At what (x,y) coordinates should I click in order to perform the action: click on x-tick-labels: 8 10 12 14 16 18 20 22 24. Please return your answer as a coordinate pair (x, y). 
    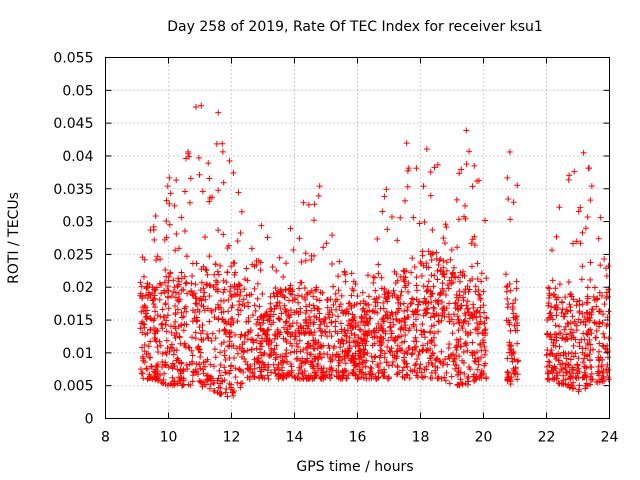
    Looking at the image, I should click on (359, 438).